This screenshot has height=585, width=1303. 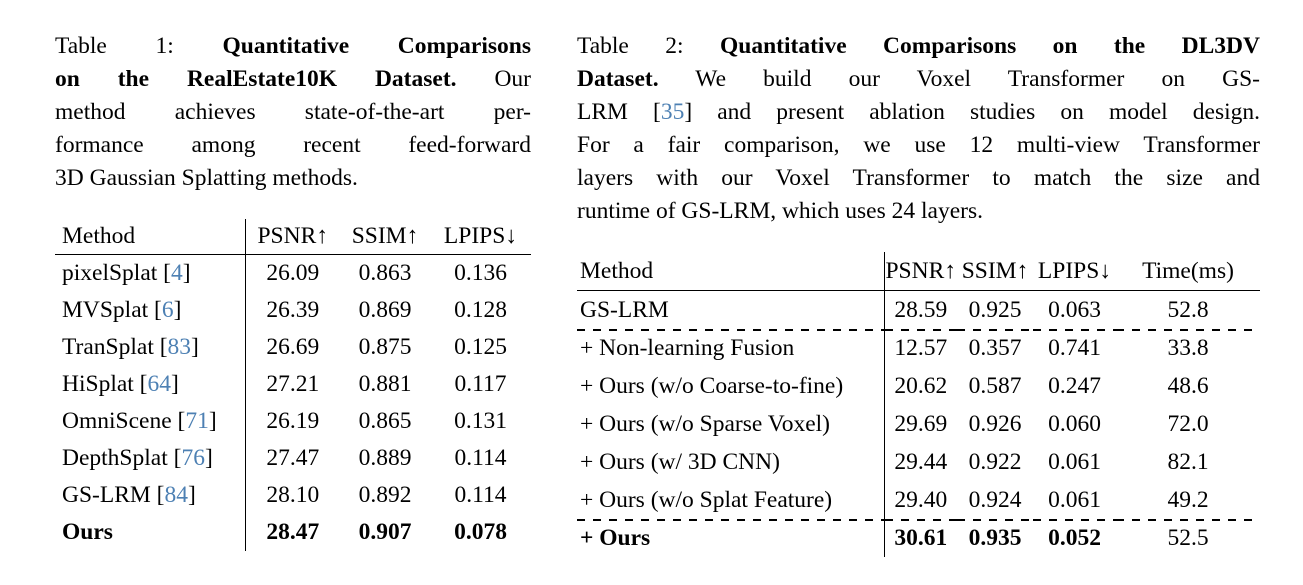 I want to click on citation-link: 76, so click(x=193, y=458).